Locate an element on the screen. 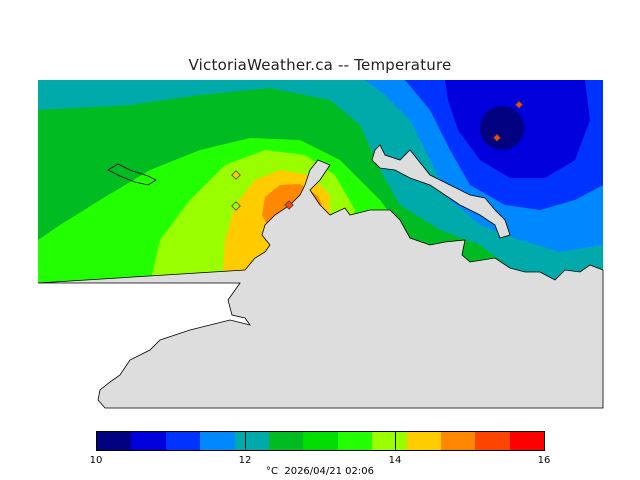 Image resolution: width=640 pixels, height=480 pixels. footer: °C 2026/04/21 02:06 is located at coordinates (320, 471).